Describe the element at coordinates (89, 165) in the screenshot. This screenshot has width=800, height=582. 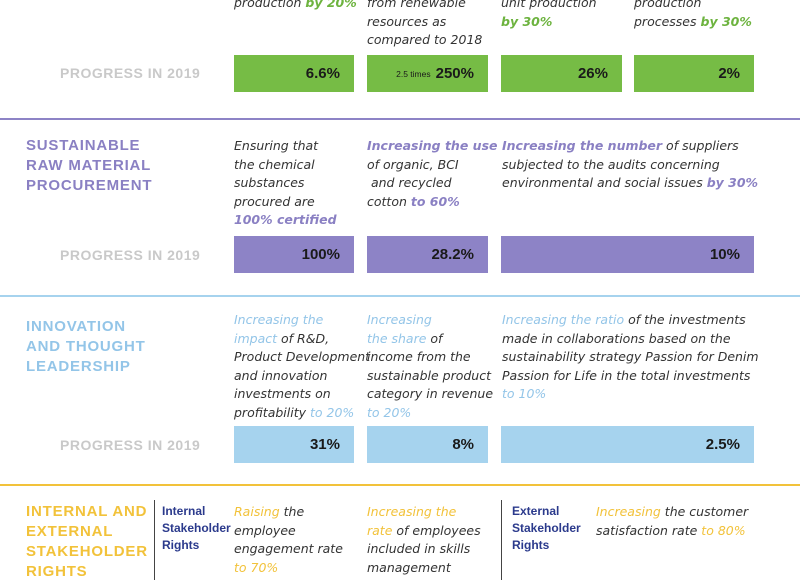
I see `s2-title: SUSTAINABLE RAW MATERIAL PROCUREMENT` at that location.